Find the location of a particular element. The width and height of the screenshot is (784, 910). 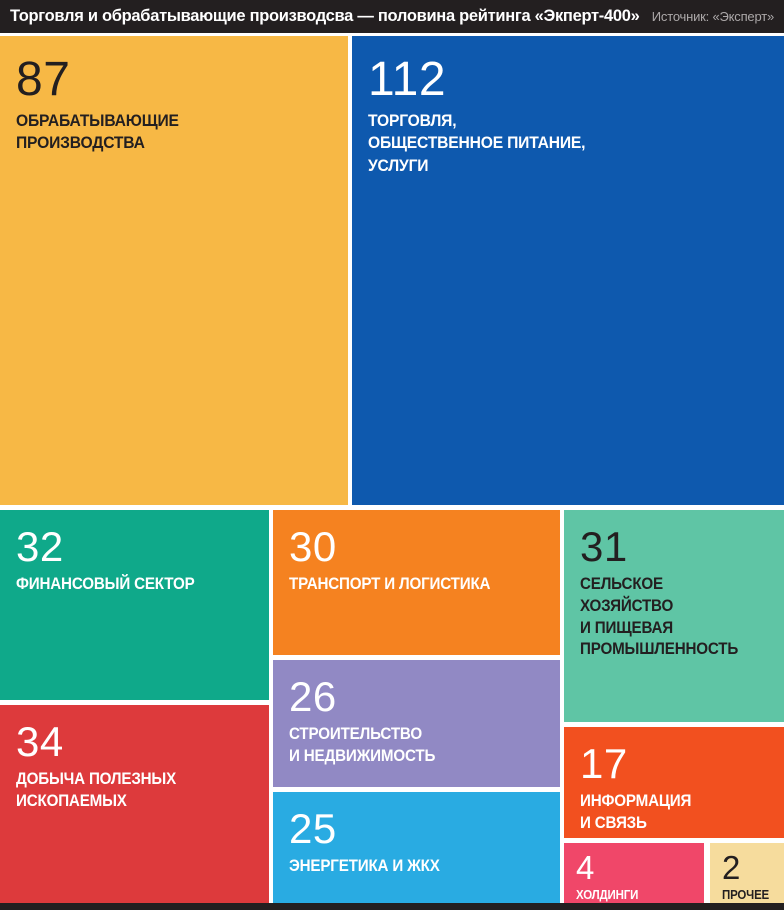

treemap-tile-construction-realestate: 26 СТРОИТЕЛЬСТВО И НЕДВИЖИМОСТЬ is located at coordinates (416, 723).